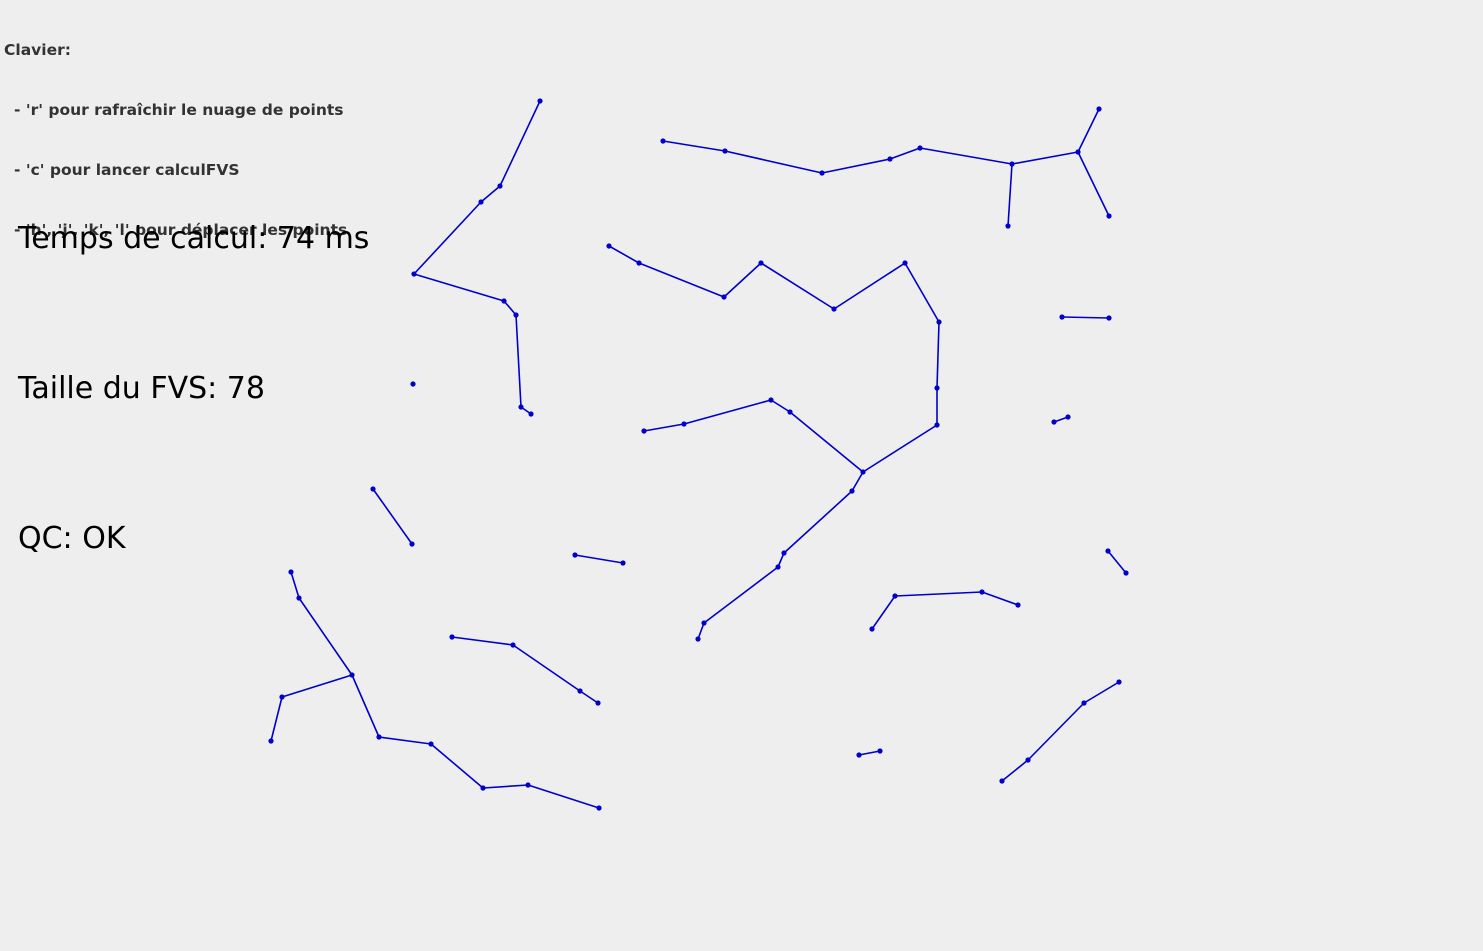 This screenshot has height=951, width=1483. I want to click on help-line-refresh: - 'r' pour rafraîchir le nuage de points, so click(179, 110).